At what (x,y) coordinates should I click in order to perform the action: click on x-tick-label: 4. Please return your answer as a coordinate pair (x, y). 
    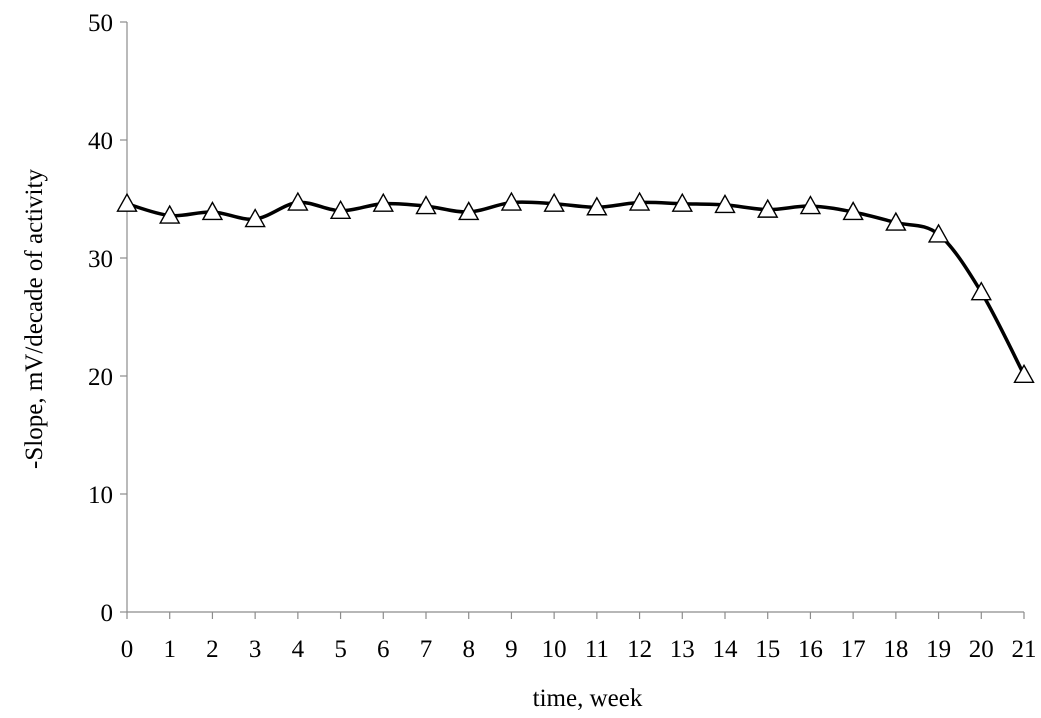
    Looking at the image, I should click on (298, 649).